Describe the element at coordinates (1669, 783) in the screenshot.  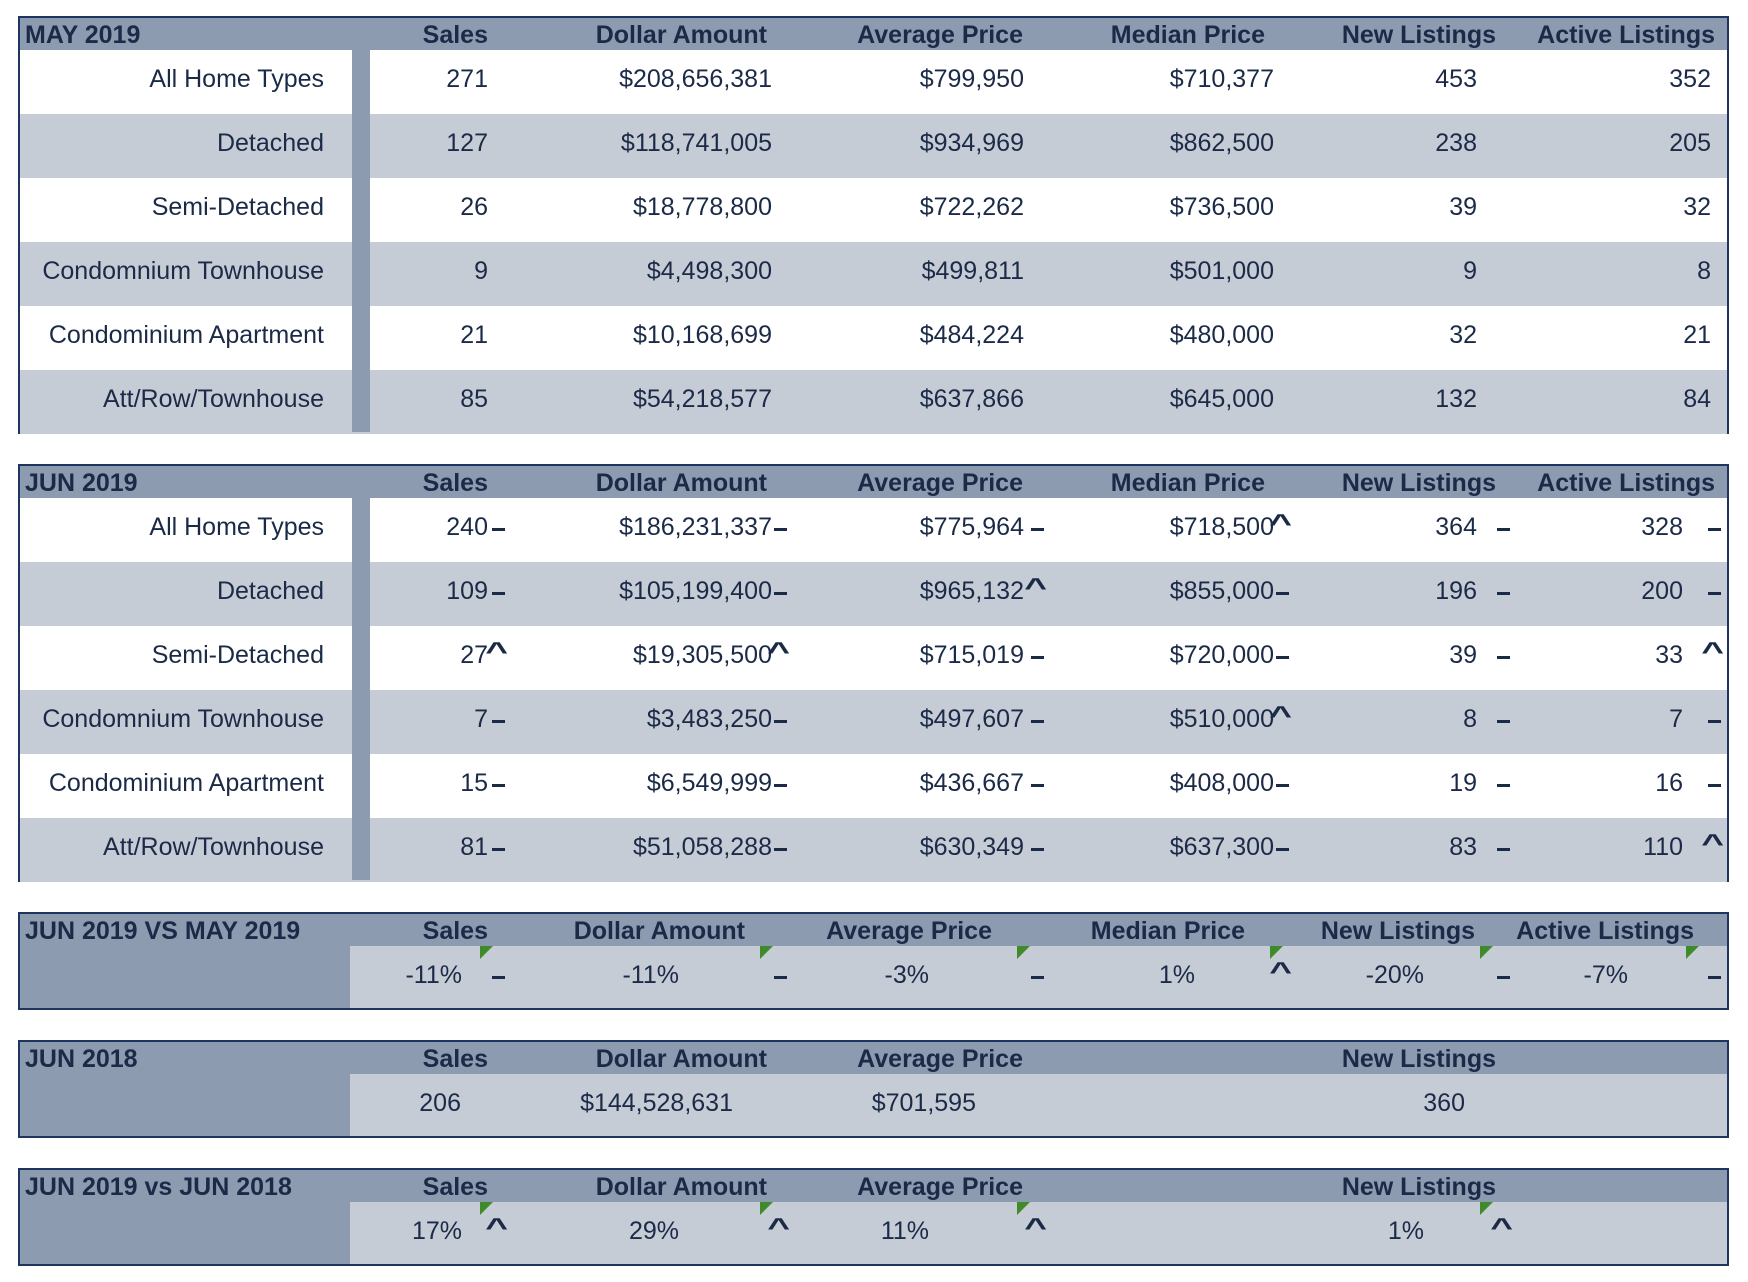
I see `row-value: 16` at that location.